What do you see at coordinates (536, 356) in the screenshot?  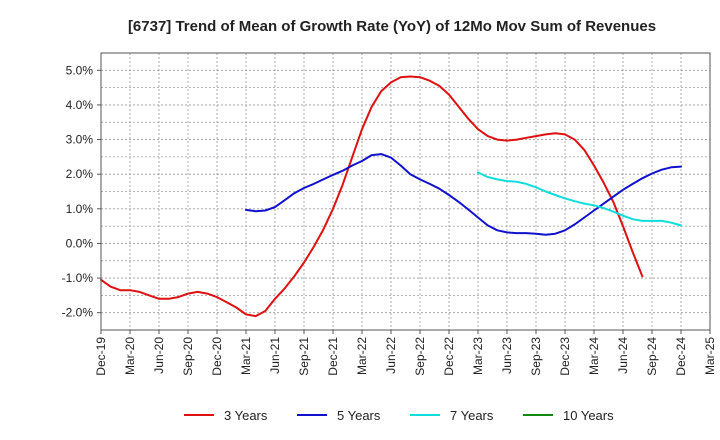 I see `x-tick-label: Sep-23` at bounding box center [536, 356].